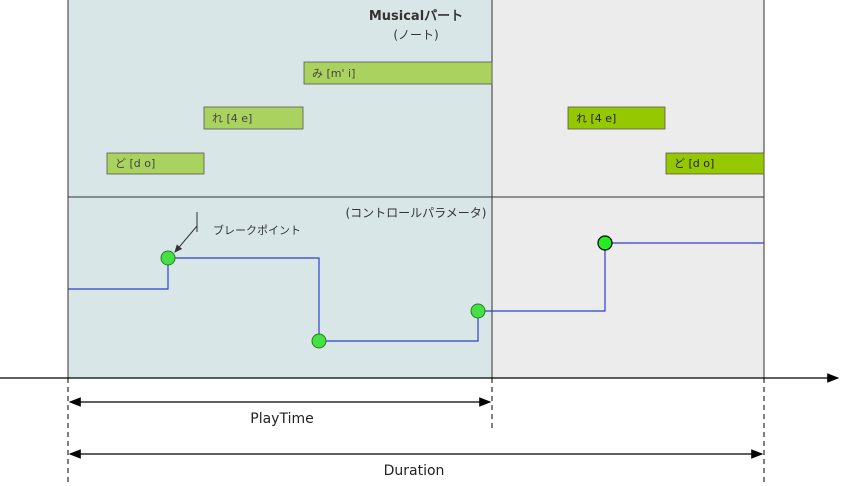 Image resolution: width=841 pixels, height=486 pixels. Describe the element at coordinates (415, 213) in the screenshot. I see `control-part-title: (コントロールパラメータ)` at that location.